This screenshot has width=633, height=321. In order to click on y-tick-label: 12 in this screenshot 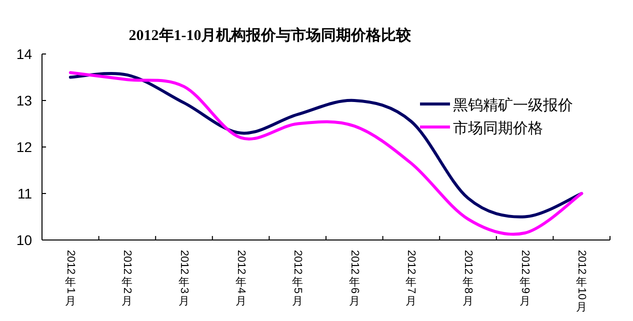, I will do `click(24, 147)`.